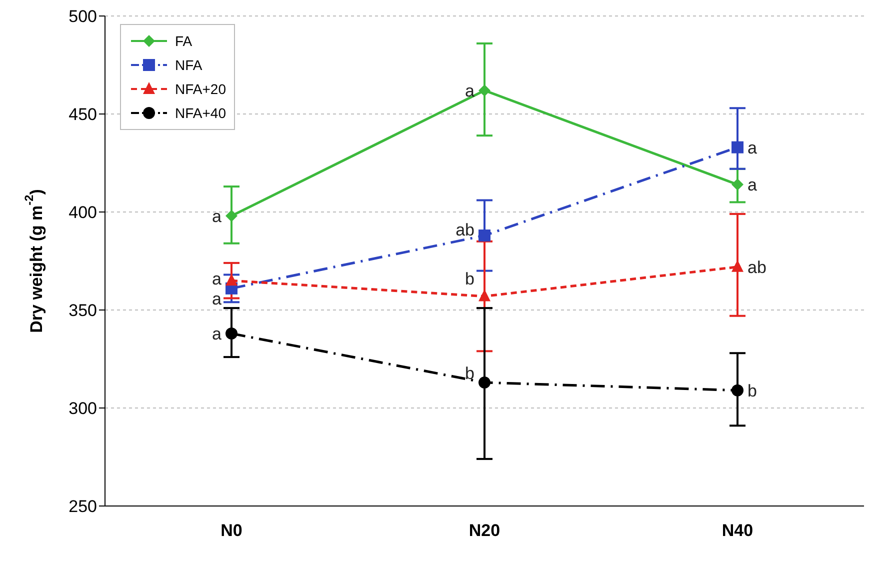 This screenshot has height=562, width=872. What do you see at coordinates (484, 530) in the screenshot?
I see `x-tick-label: N20` at bounding box center [484, 530].